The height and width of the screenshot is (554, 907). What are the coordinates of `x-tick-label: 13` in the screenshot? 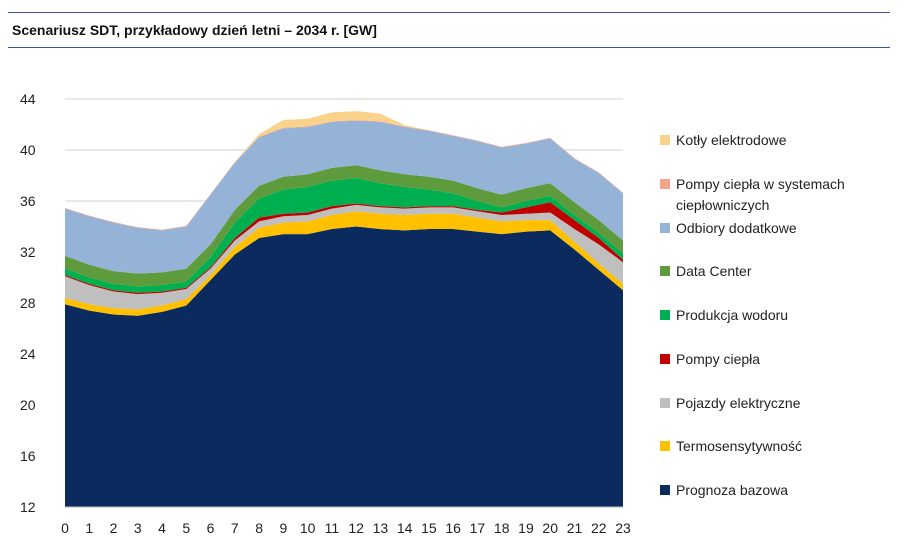 It's located at (381, 528).